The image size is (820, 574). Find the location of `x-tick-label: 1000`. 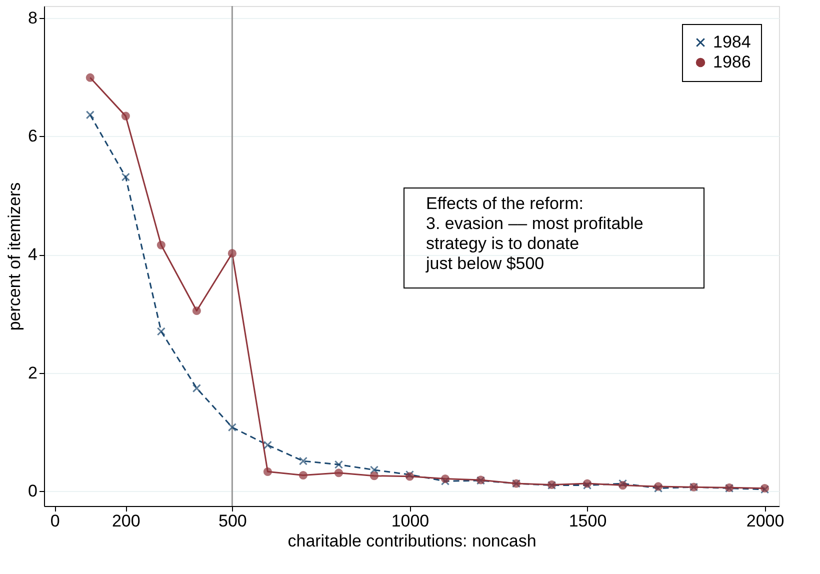

x-tick-label: 1000 is located at coordinates (410, 521).